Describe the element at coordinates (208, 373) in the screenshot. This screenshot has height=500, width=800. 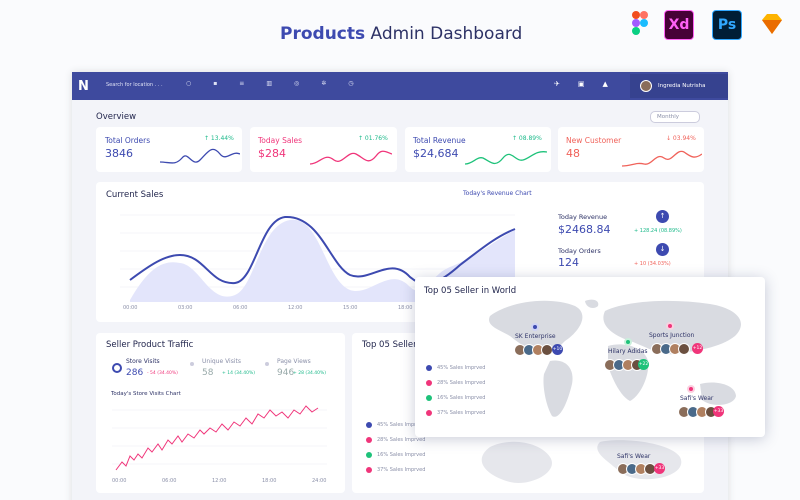
I see `value: 58` at that location.